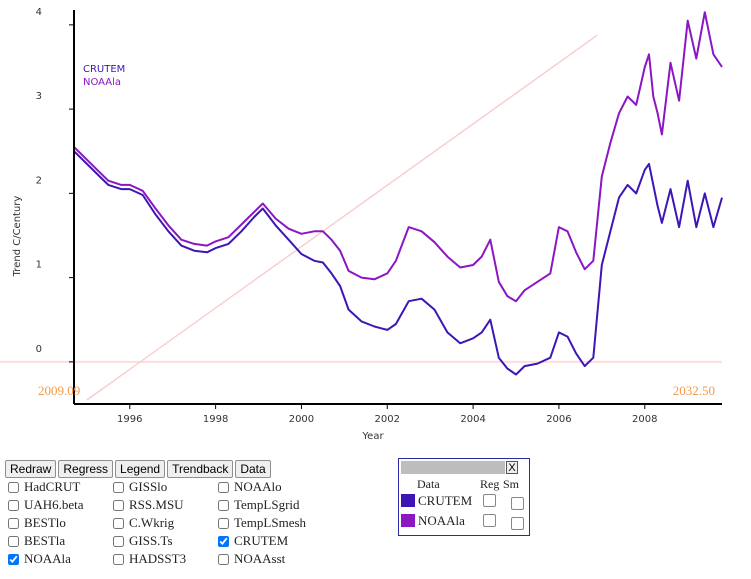  I want to click on dataset-option: C.Wkrig, so click(163, 523).